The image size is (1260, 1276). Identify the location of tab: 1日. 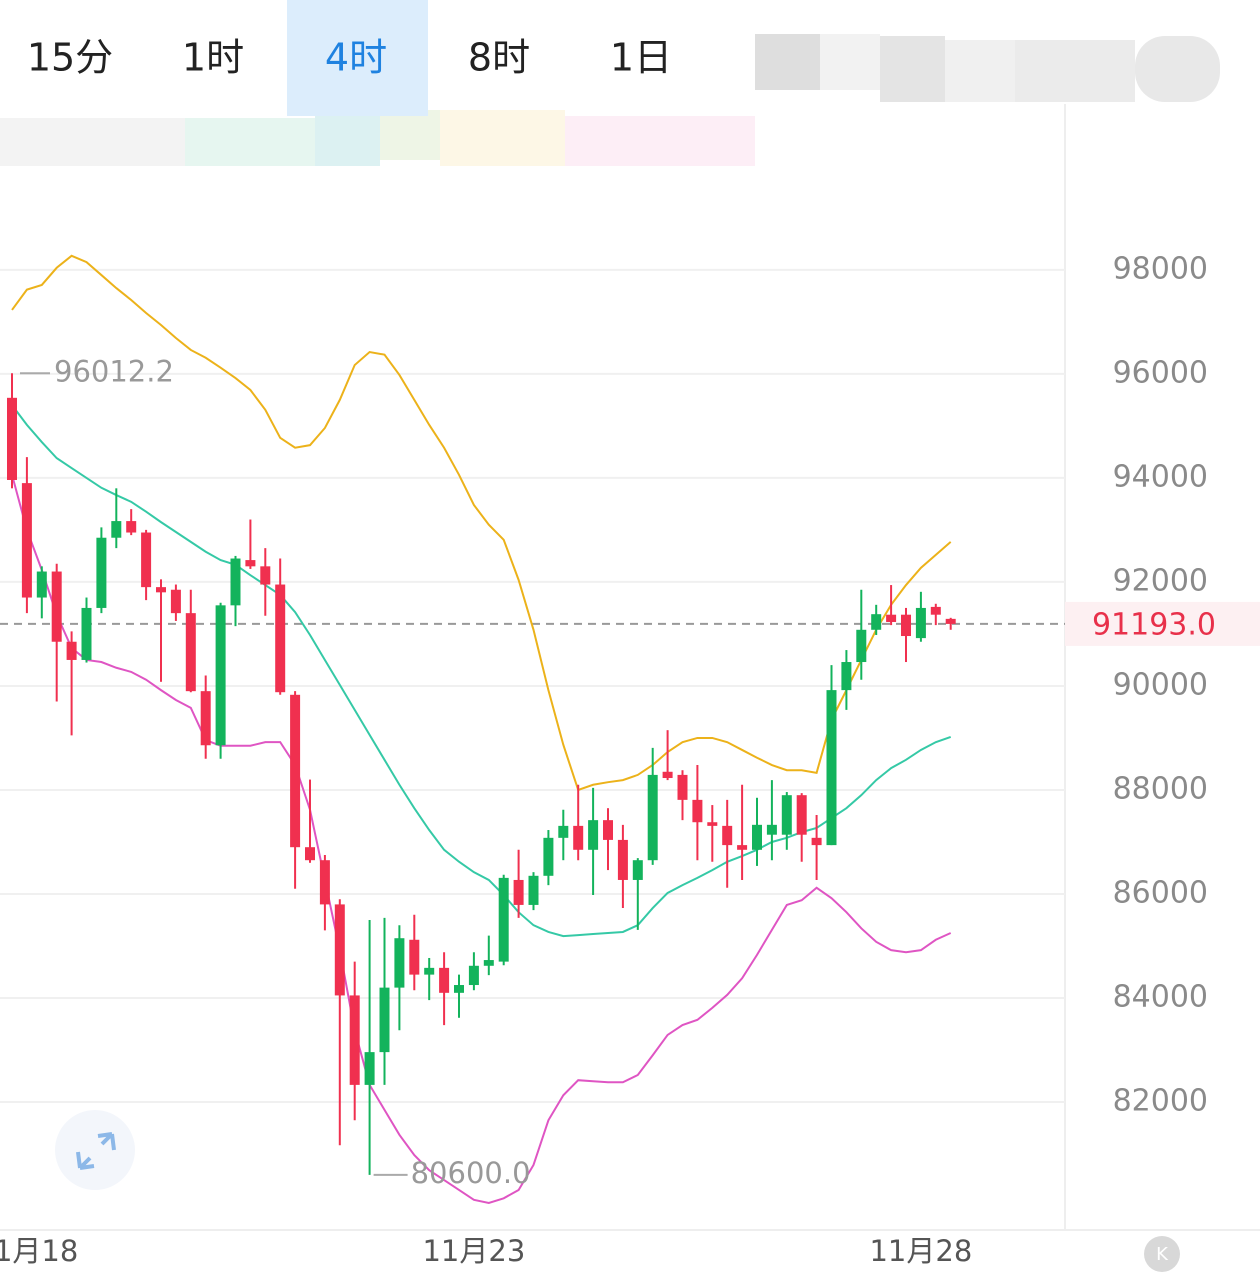
(641, 58).